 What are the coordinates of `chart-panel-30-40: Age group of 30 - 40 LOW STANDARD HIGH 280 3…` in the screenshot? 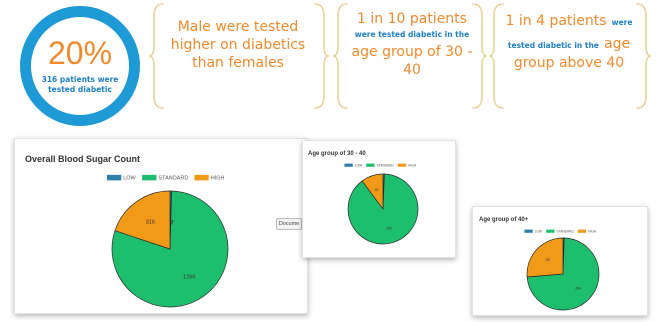 It's located at (379, 199).